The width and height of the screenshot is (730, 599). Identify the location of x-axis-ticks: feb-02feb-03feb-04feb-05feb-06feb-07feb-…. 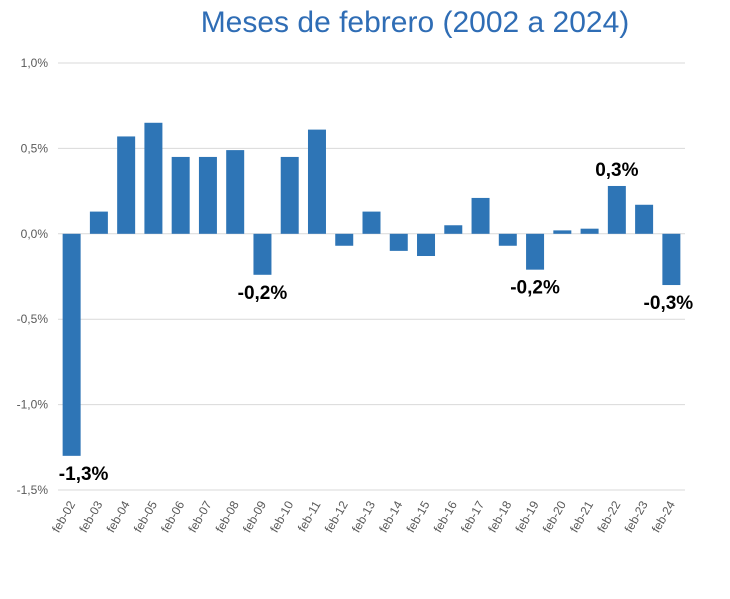
(363, 516).